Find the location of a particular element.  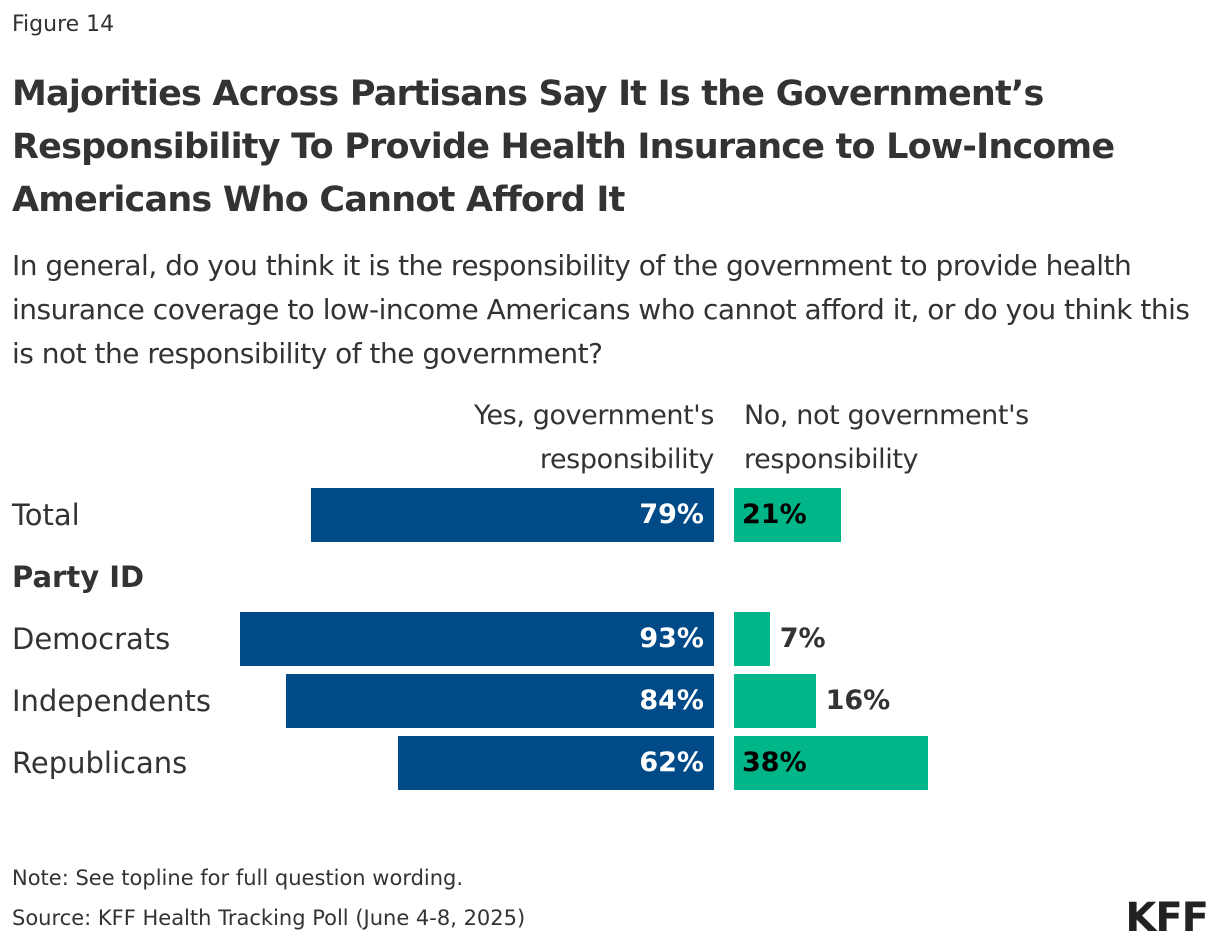

figure-label: Figure 14 is located at coordinates (63, 24).